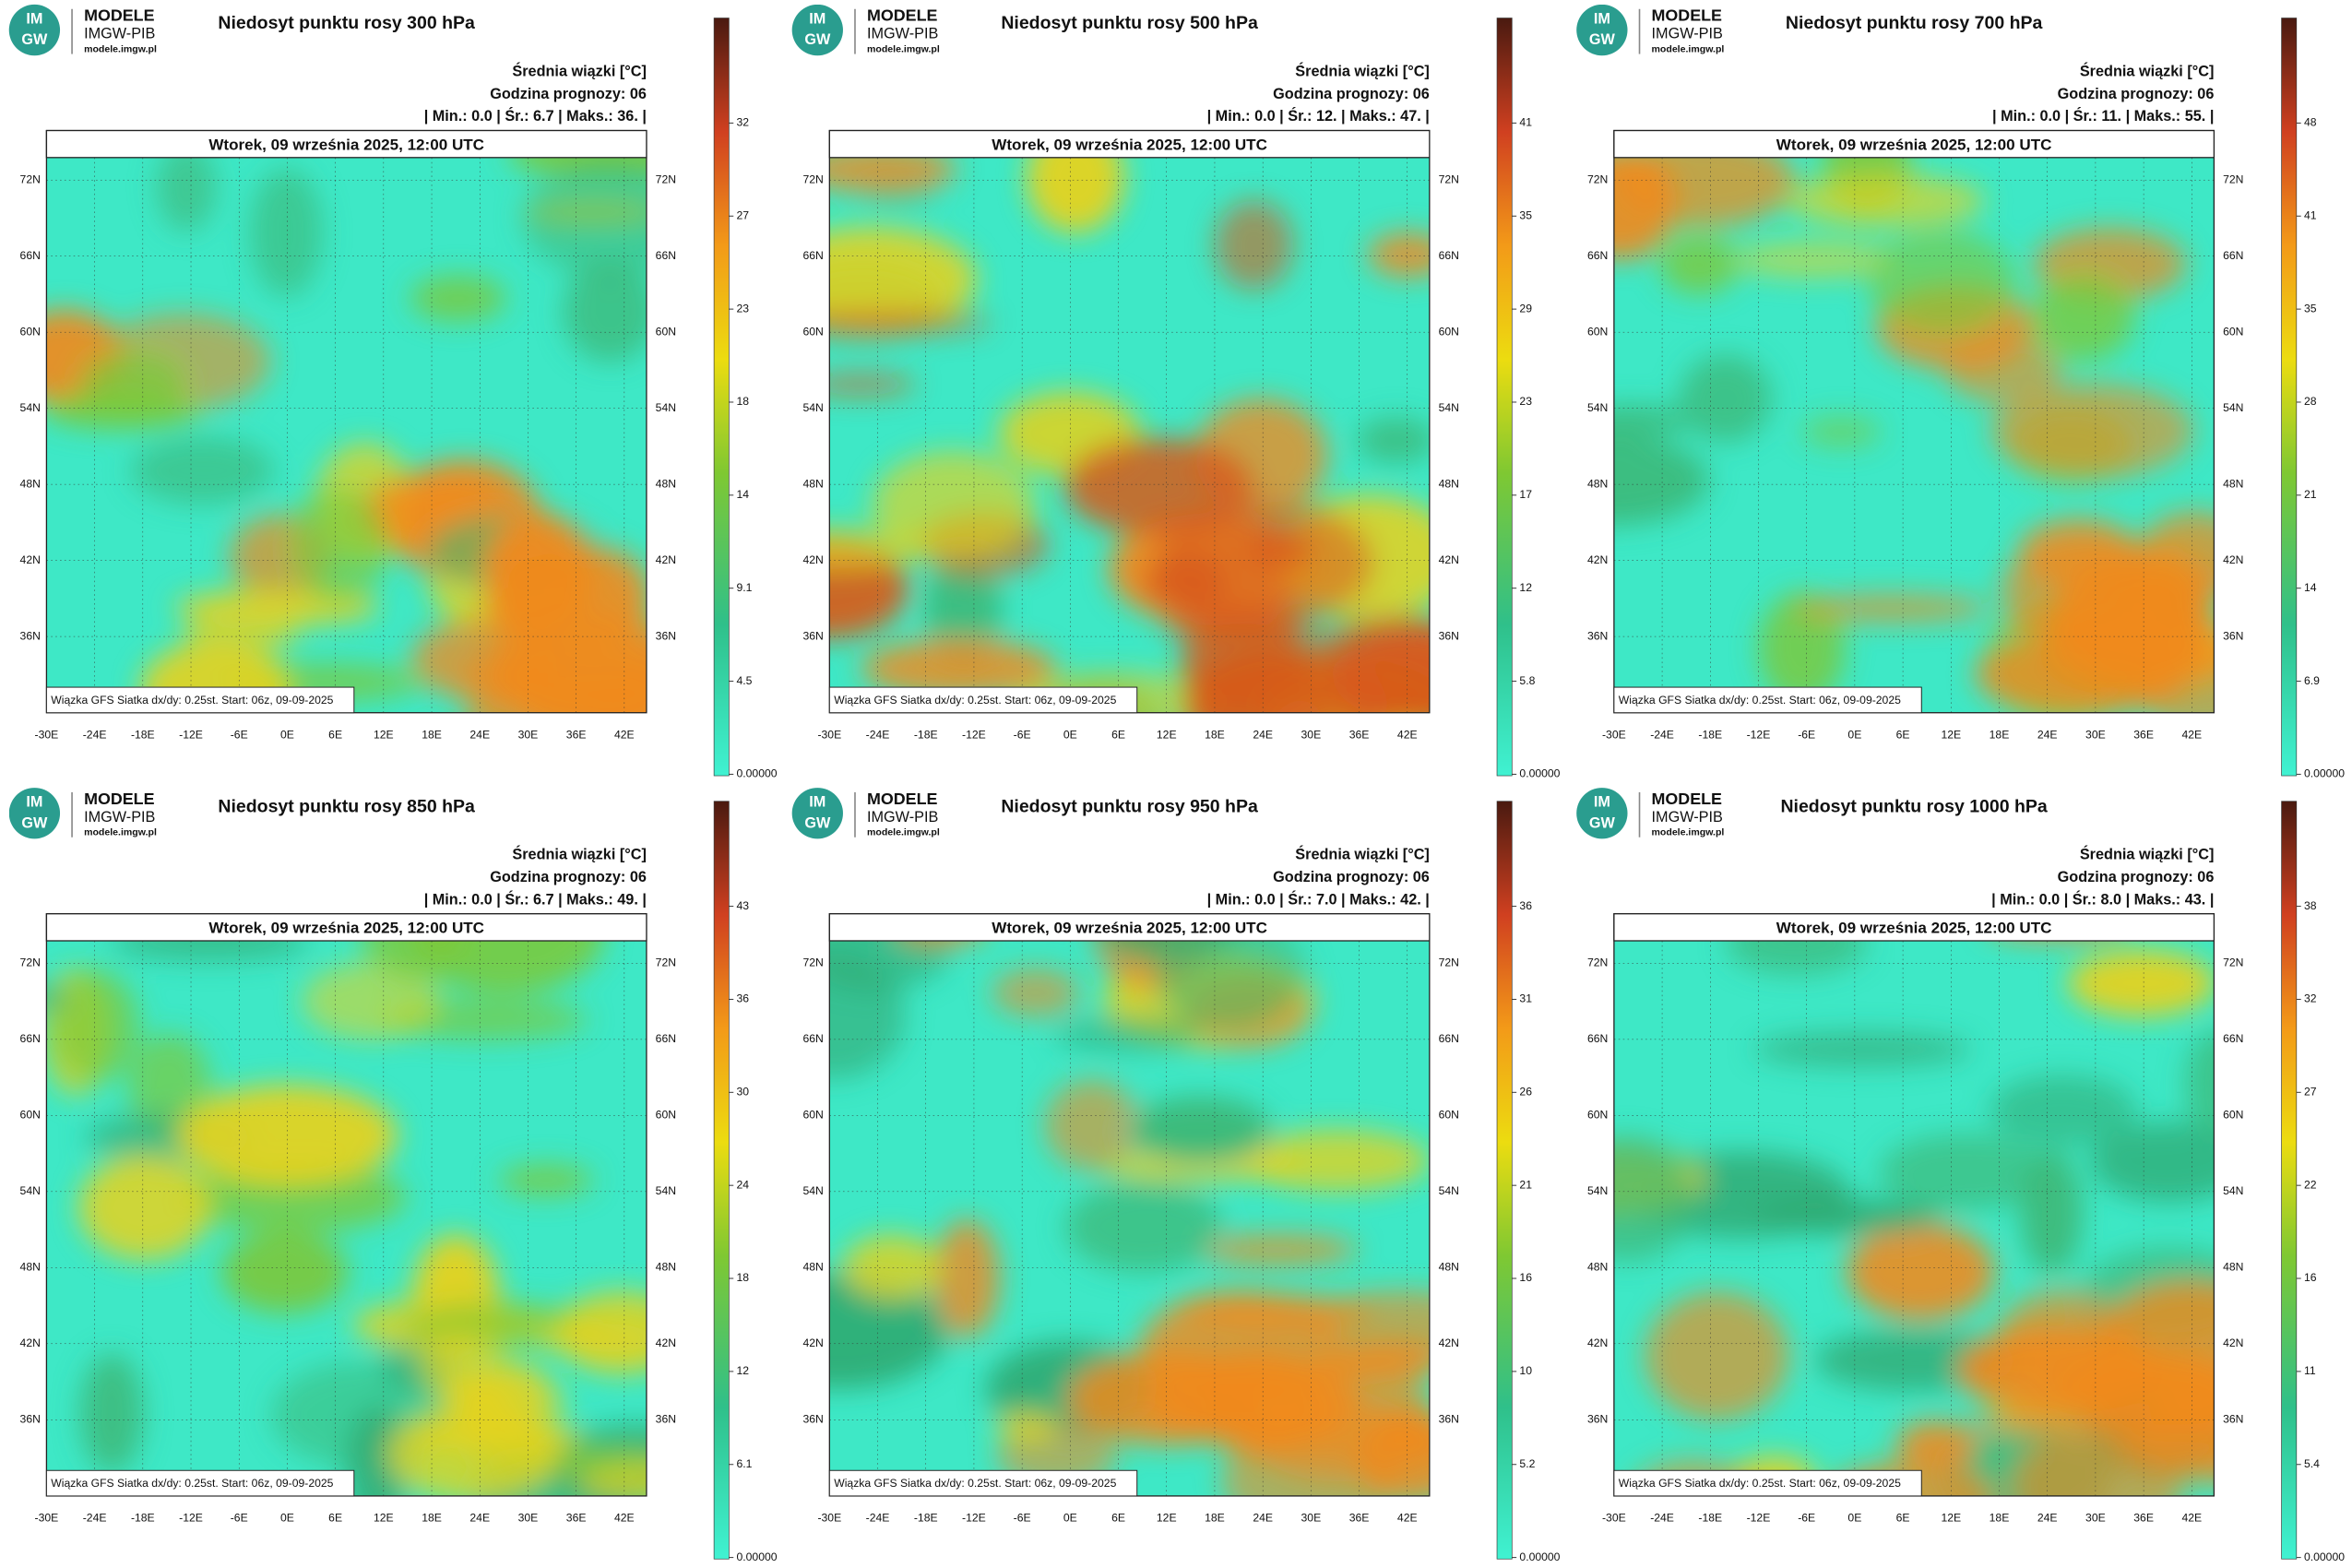  I want to click on colorbar-label: 41, so click(1525, 122).